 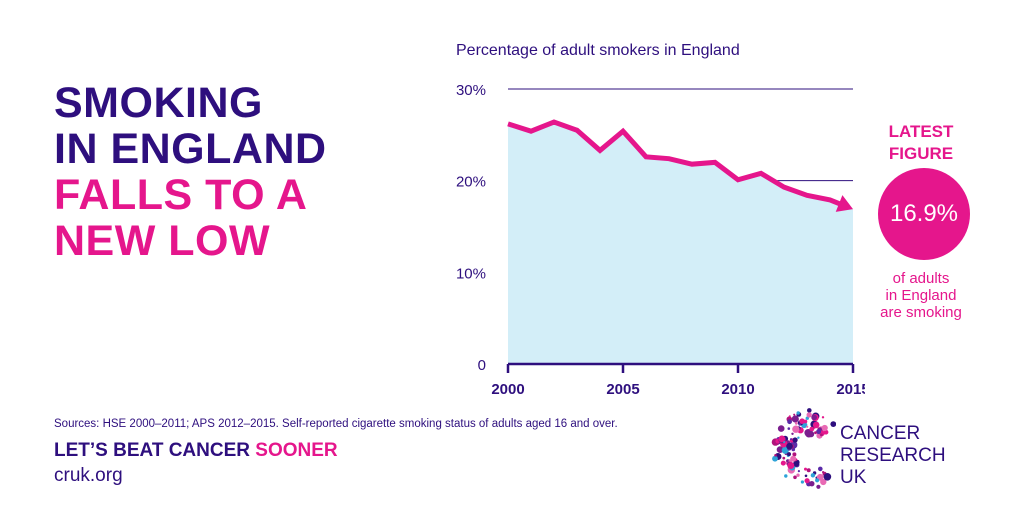 I want to click on latest-desc-line-2: in England, so click(x=921, y=295).